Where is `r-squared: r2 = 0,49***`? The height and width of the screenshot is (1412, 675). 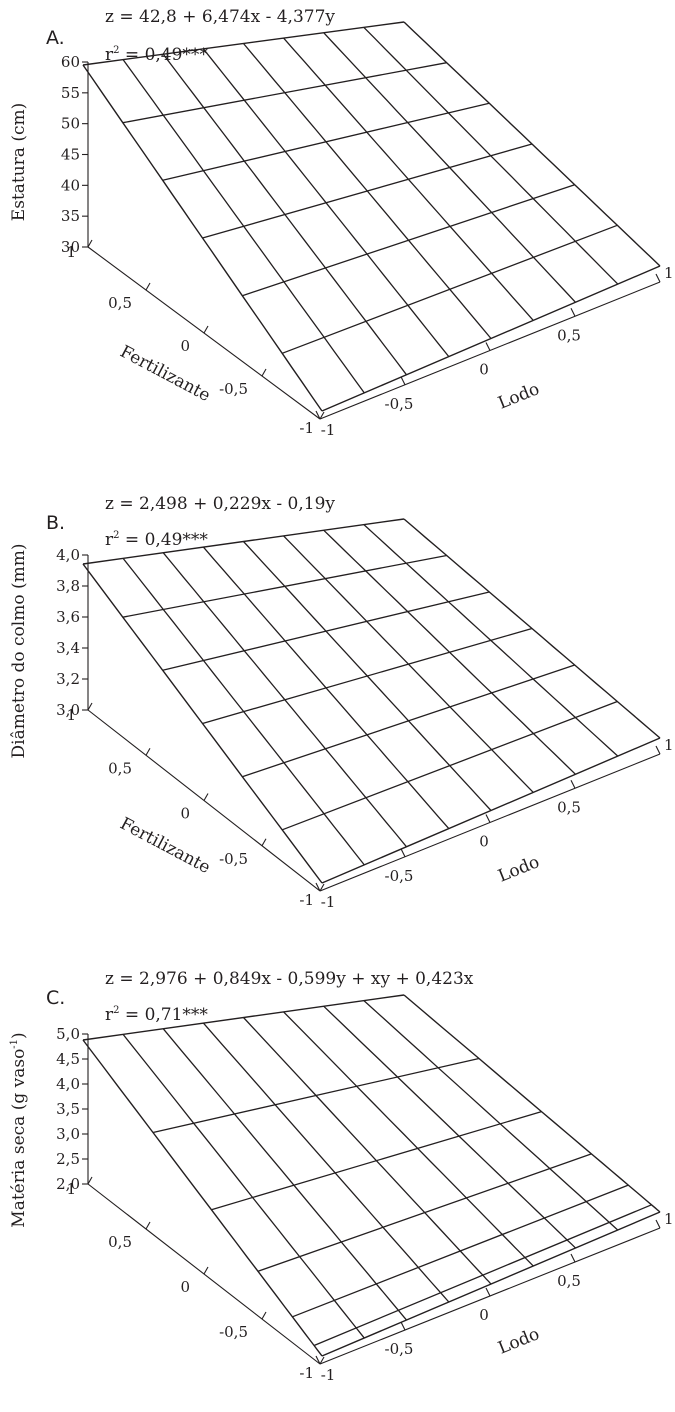 r-squared: r2 = 0,49*** is located at coordinates (156, 540).